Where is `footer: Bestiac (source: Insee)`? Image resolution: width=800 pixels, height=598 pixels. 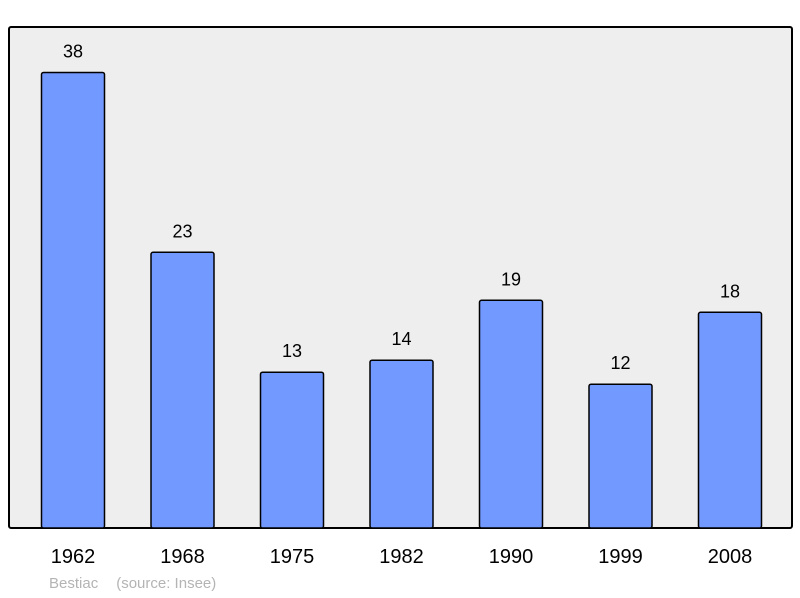
footer: Bestiac (source: Insee) is located at coordinates (132, 583).